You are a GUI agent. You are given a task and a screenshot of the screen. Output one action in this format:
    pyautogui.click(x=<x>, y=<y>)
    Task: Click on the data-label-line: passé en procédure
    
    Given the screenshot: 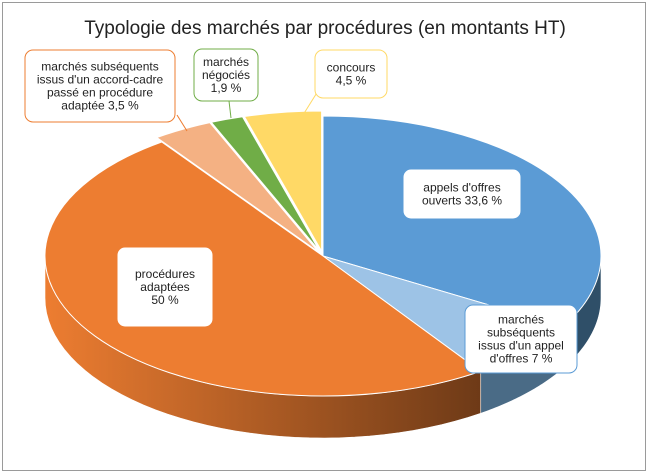 What is the action you would take?
    pyautogui.click(x=100, y=93)
    